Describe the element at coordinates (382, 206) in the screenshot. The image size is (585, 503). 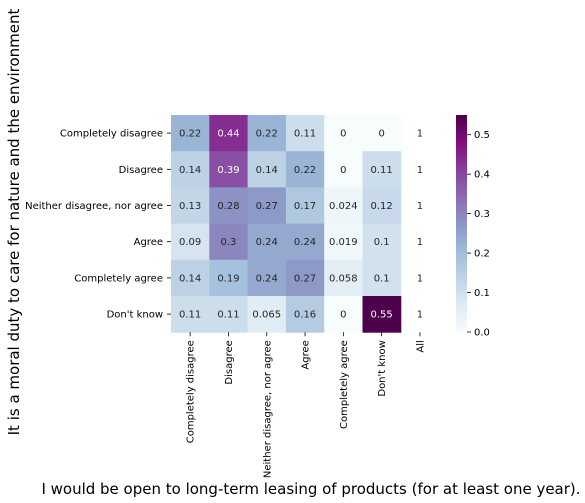
I see `cell-value-label: 0.12` at that location.